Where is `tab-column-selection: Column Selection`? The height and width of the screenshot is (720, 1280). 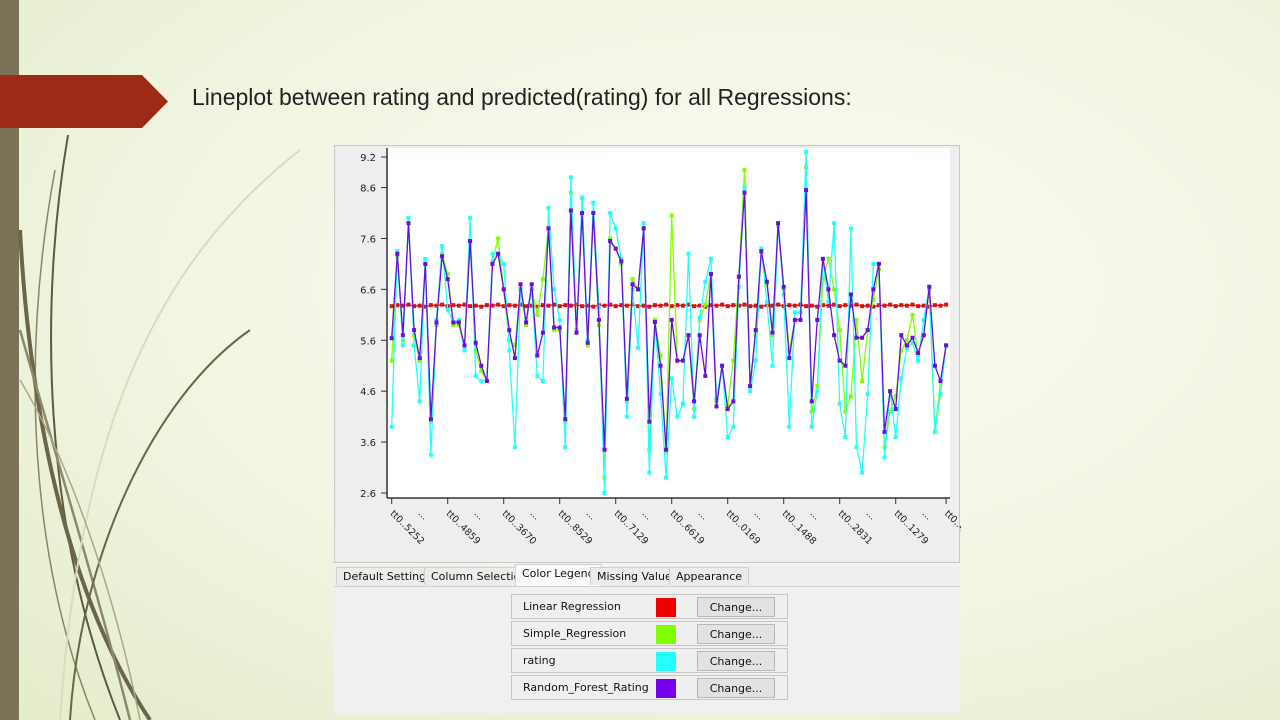
tab-column-selection: Column Selection is located at coordinates (479, 576).